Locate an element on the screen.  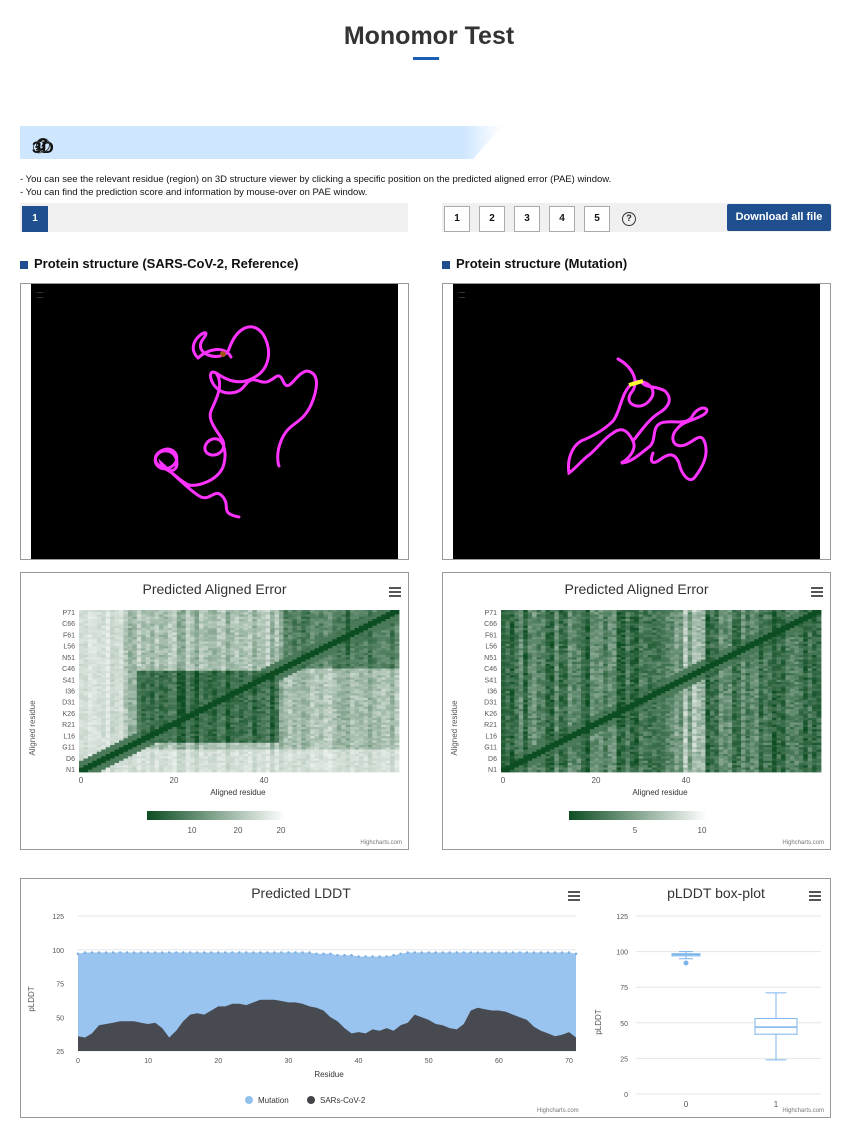
page-title: Monomor Test is located at coordinates (429, 36).